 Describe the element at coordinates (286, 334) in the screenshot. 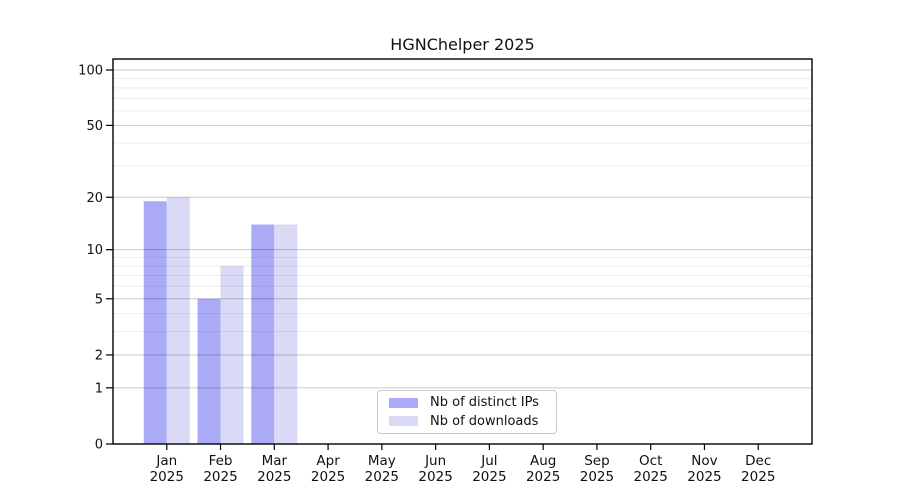

I see `bar-nb-of-downloads-mar` at that location.